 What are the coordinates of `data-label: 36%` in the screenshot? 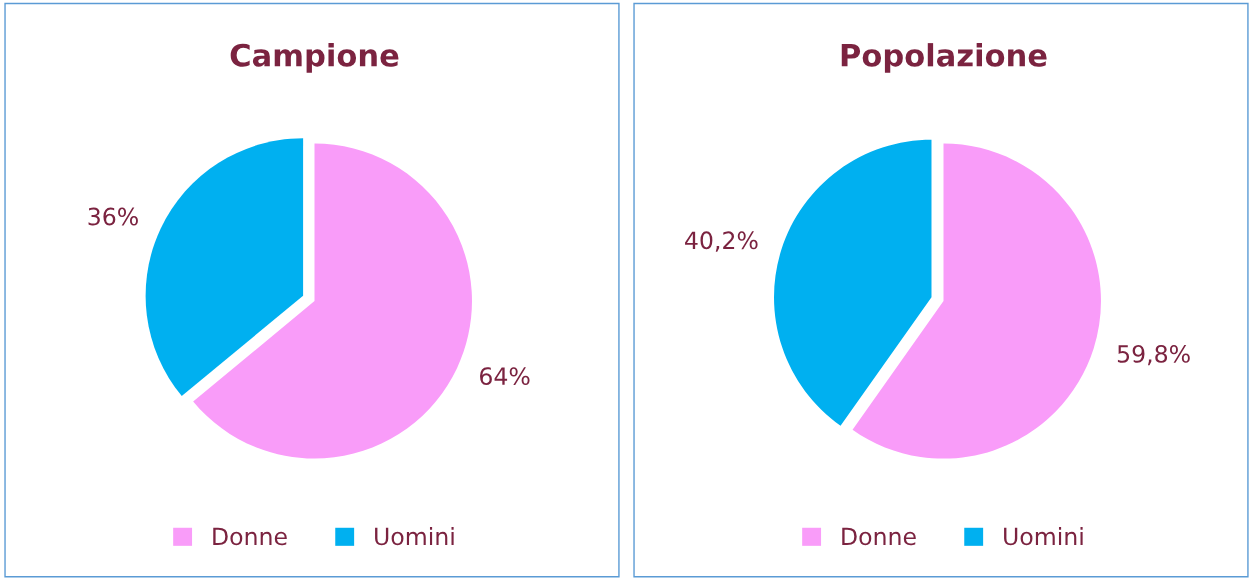 It's located at (113, 216).